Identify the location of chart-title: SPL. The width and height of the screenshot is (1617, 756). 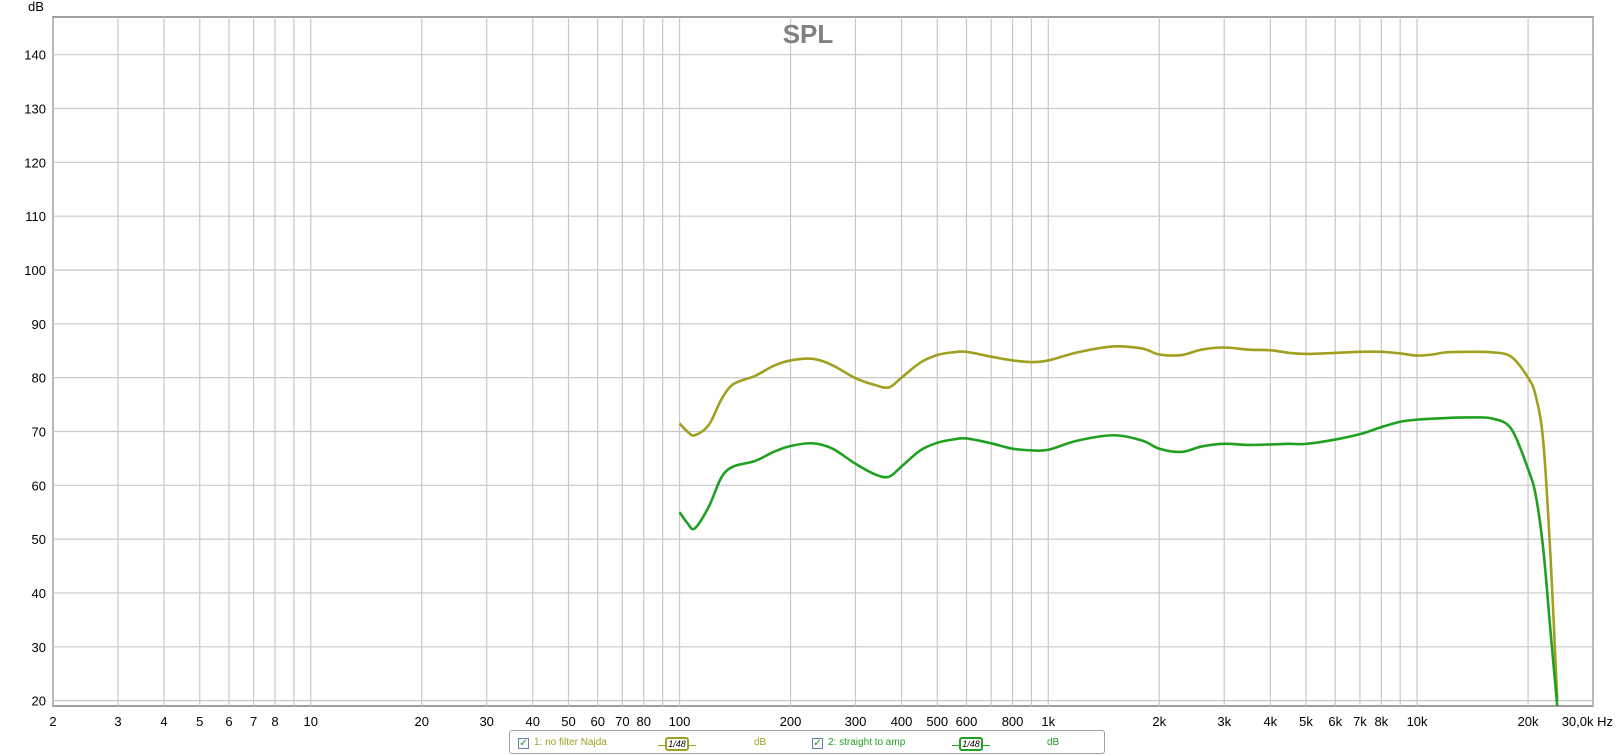
(808, 34).